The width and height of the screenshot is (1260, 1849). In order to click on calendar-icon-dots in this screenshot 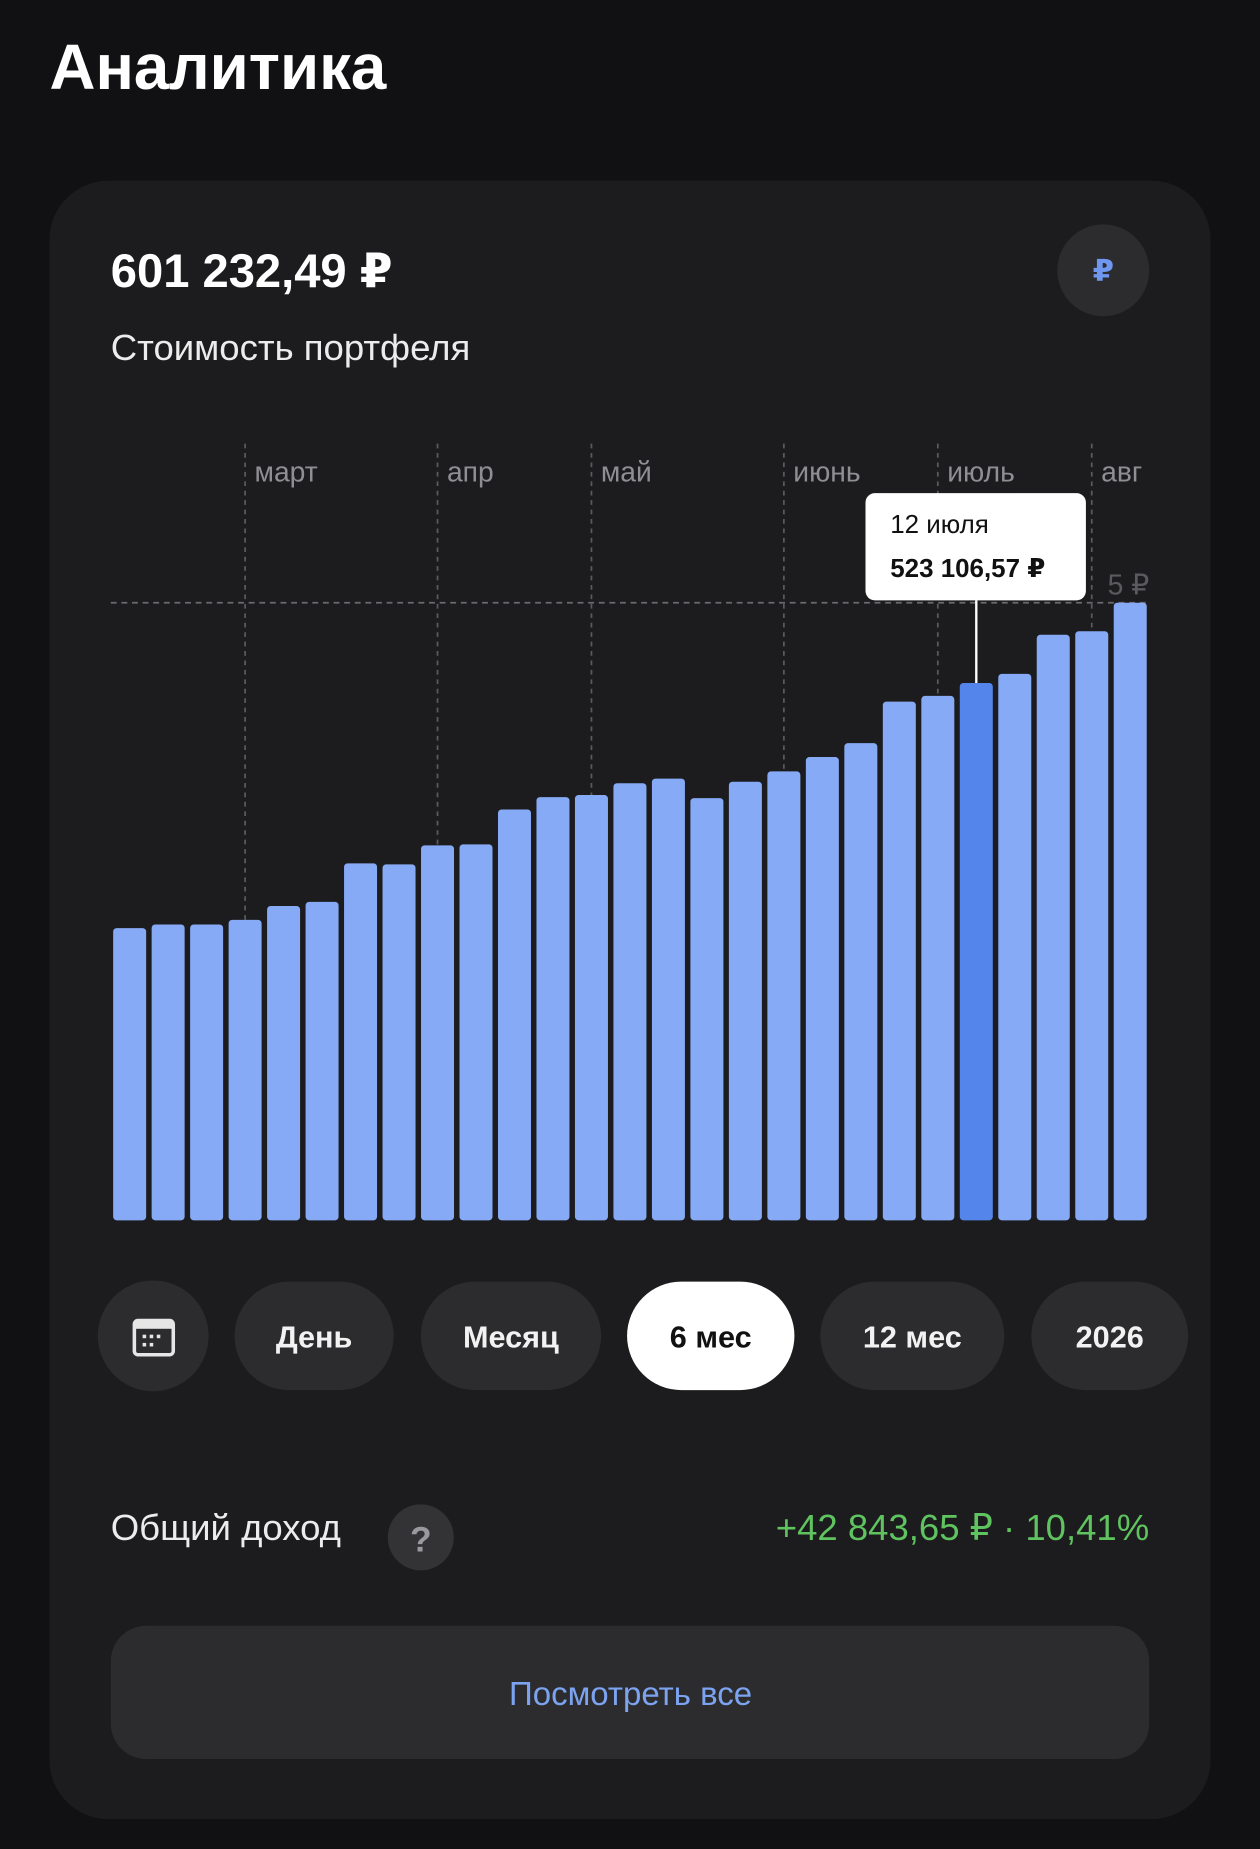, I will do `click(151, 1340)`.